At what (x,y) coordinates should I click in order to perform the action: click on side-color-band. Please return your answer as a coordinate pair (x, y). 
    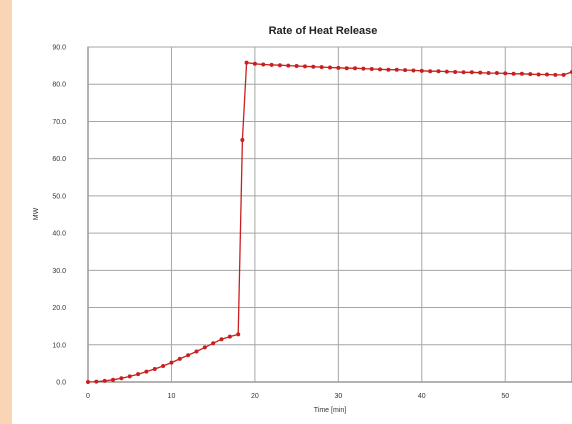
    Looking at the image, I should click on (6, 212).